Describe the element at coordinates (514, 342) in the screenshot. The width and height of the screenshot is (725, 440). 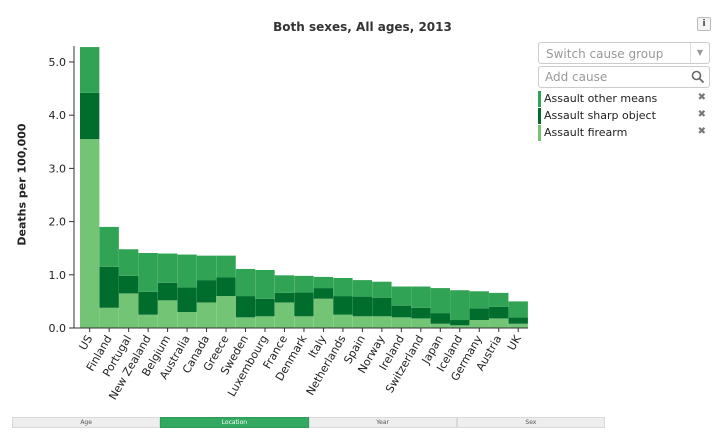
I see `x-tick-label: UK` at that location.